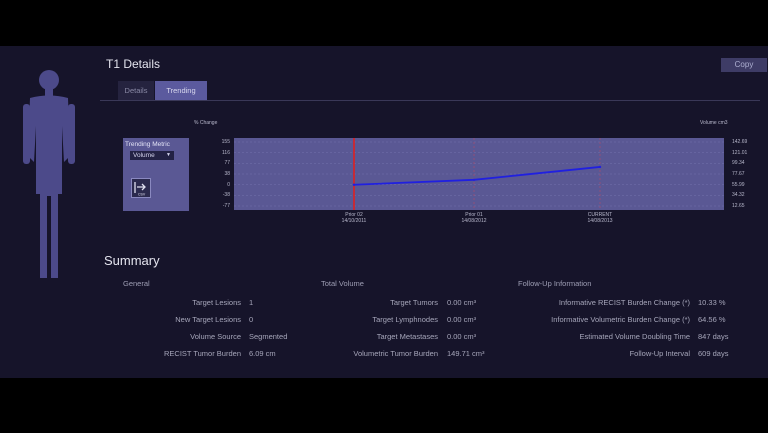  What do you see at coordinates (133, 64) in the screenshot?
I see `page-title: T1 Details` at bounding box center [133, 64].